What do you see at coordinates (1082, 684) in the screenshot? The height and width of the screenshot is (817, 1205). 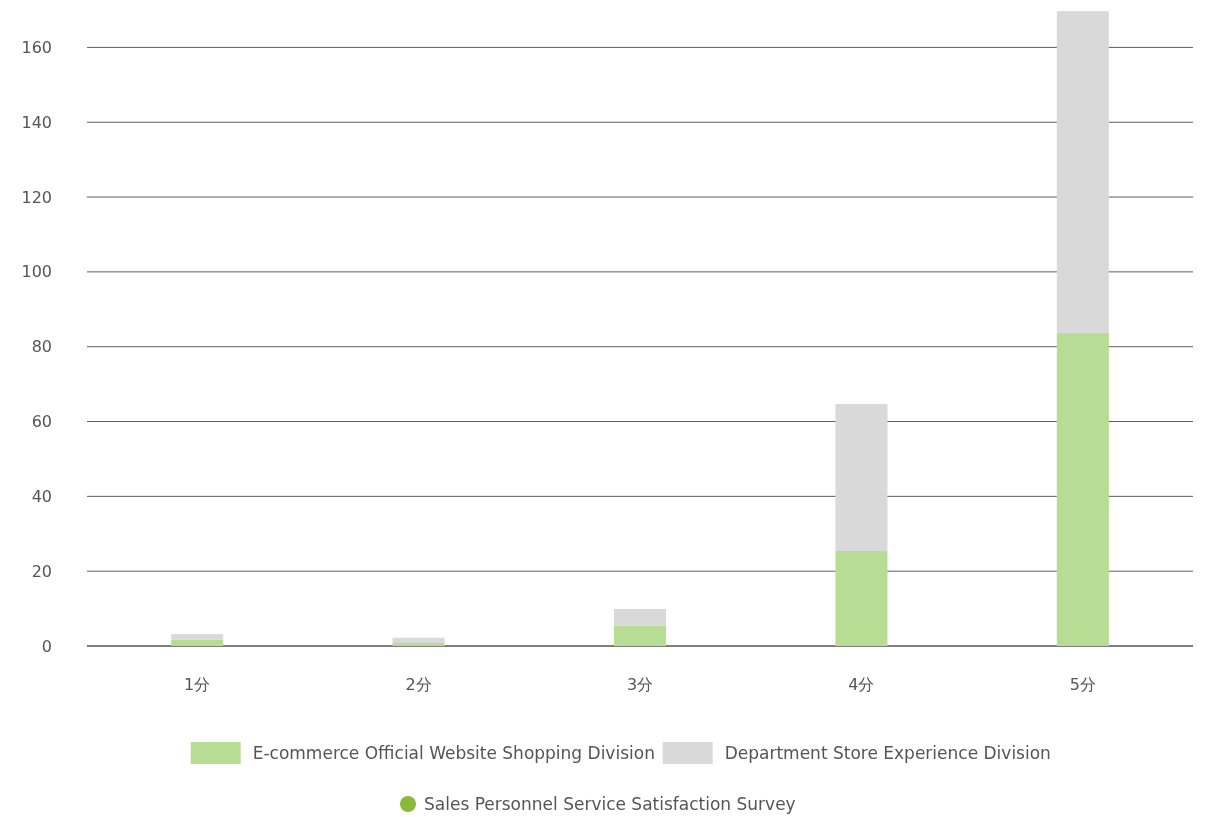 I see `x-tick-label: 5分` at bounding box center [1082, 684].